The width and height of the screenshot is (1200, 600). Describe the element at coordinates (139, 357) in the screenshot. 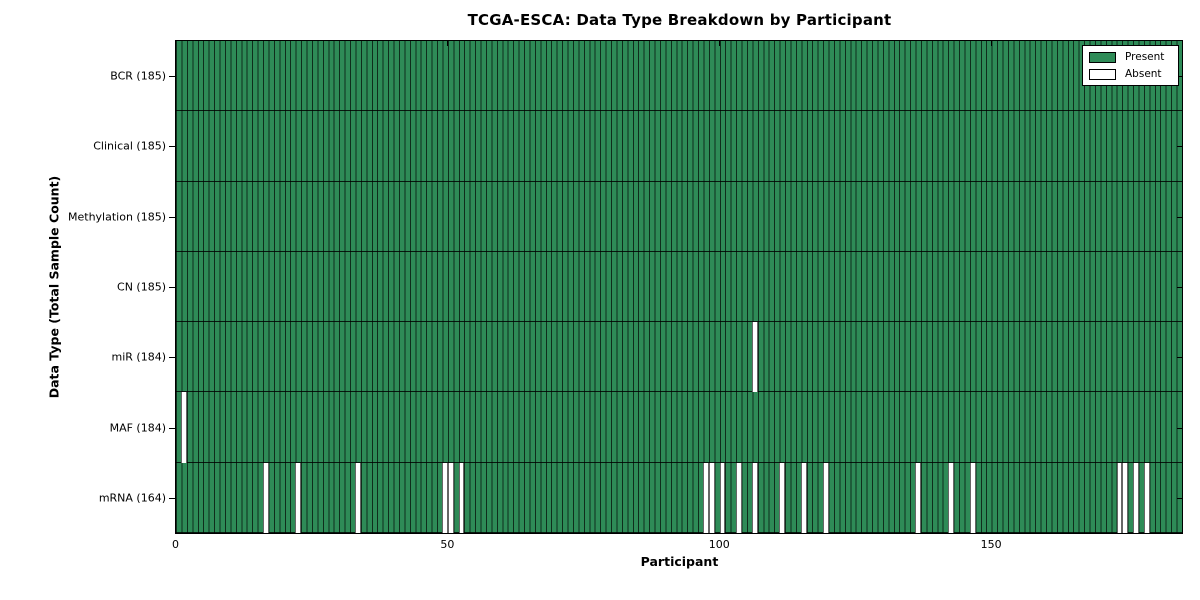

I see `ytick-label-miR: miR (184)` at that location.